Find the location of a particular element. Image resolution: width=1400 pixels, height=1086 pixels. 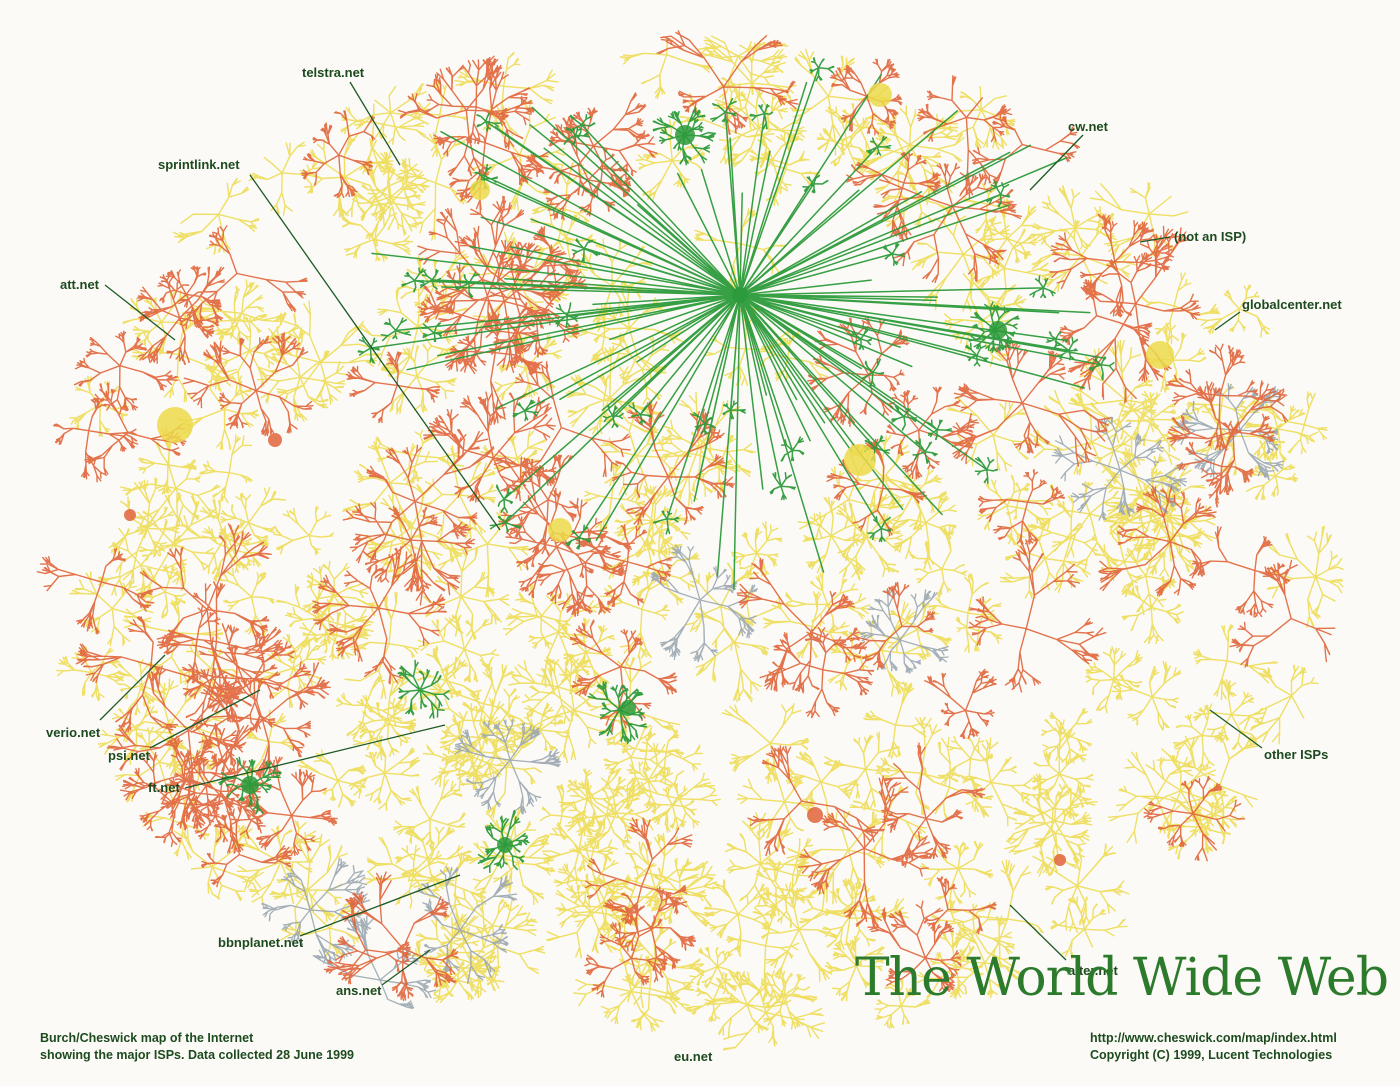

label-att: att.net is located at coordinates (79, 284).